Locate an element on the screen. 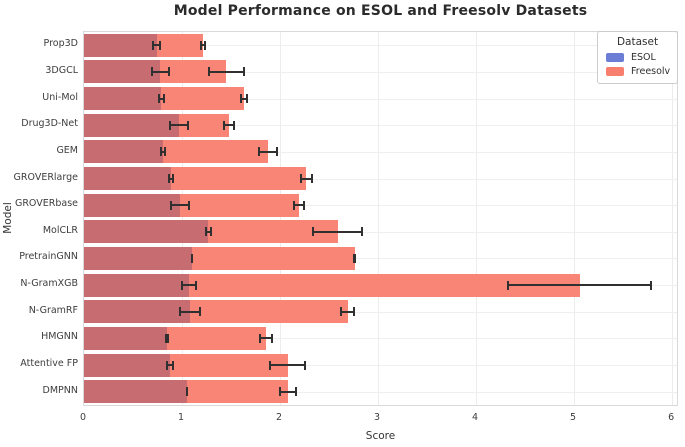 The width and height of the screenshot is (685, 447). y-tick-label: Prop3D is located at coordinates (60, 44).